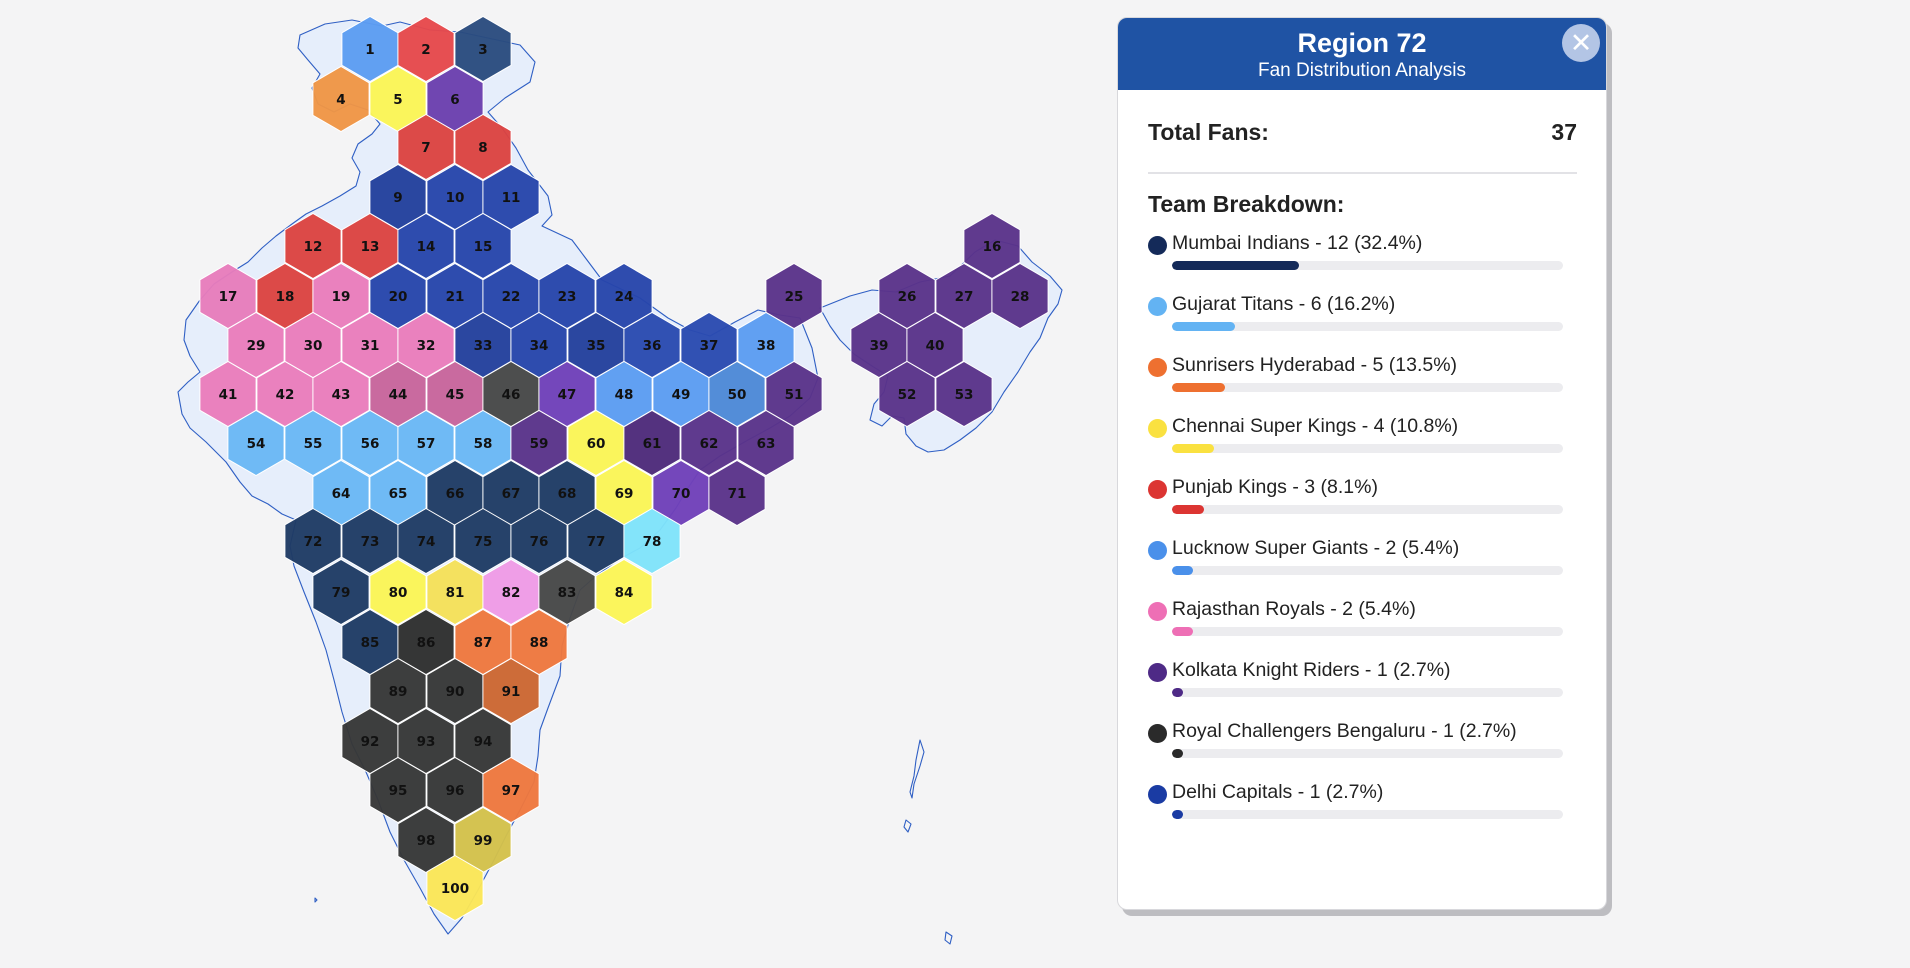 The height and width of the screenshot is (968, 1910). I want to click on hex-region: 33, so click(483, 345).